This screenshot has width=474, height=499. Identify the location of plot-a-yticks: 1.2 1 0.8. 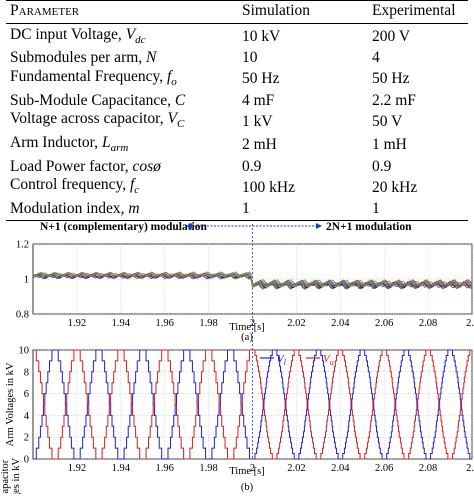
(22, 280).